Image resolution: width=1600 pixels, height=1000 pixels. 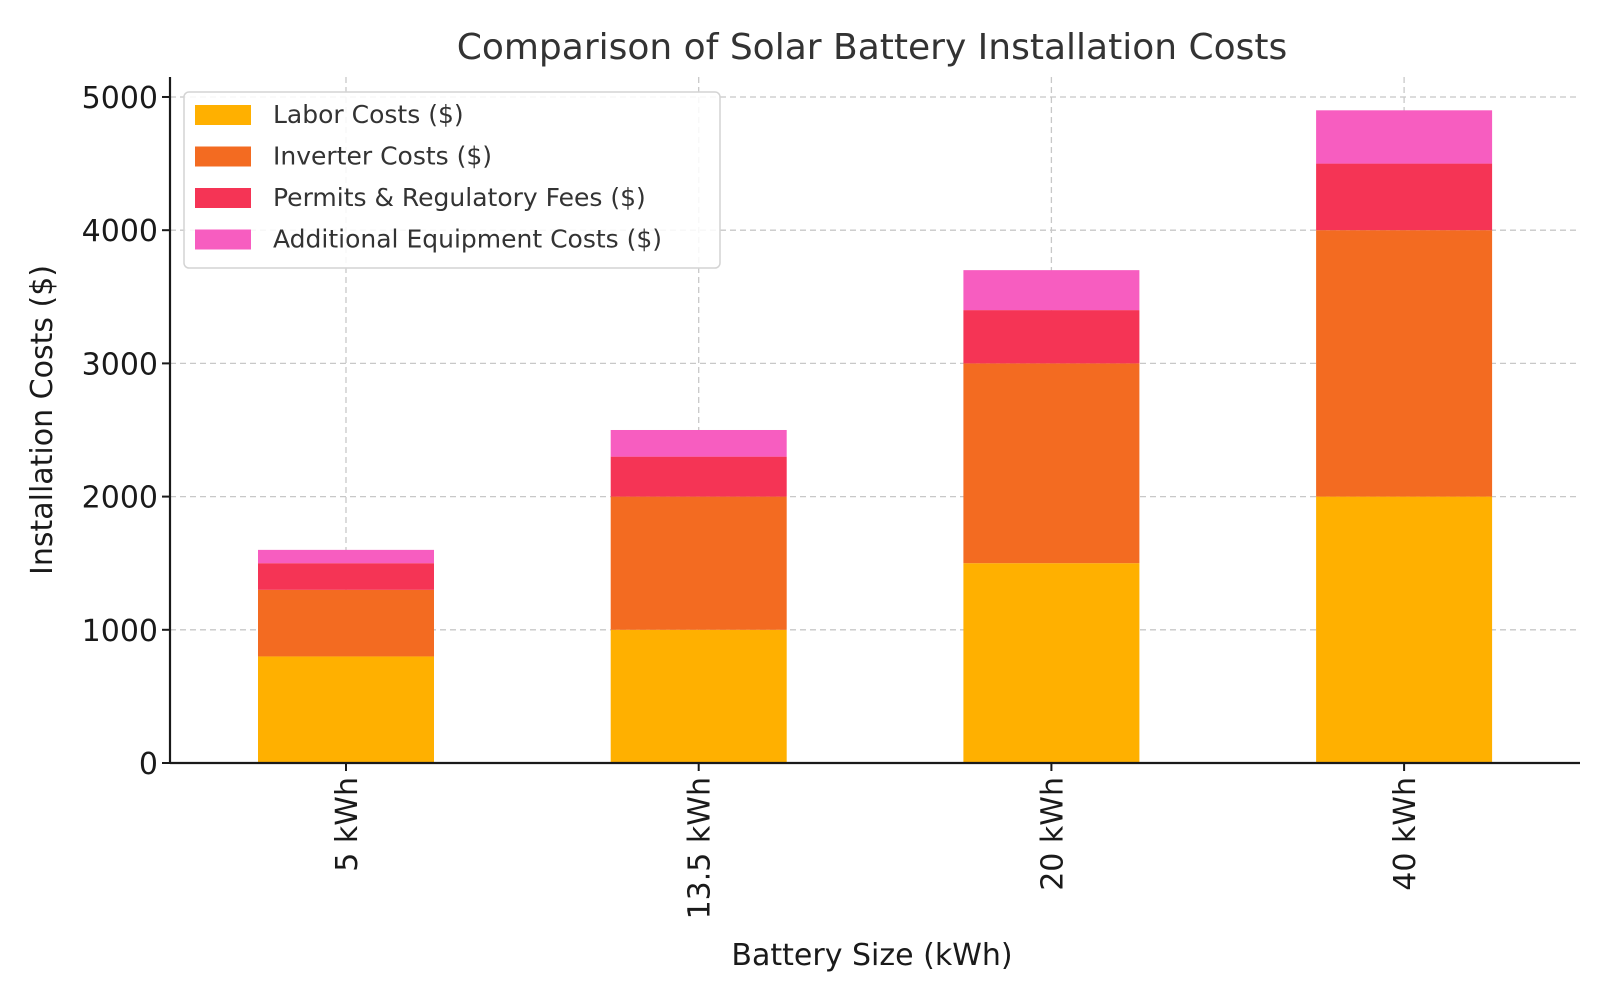 What do you see at coordinates (467, 239) in the screenshot?
I see `legend-label: Additional Equipment Costs ($)` at bounding box center [467, 239].